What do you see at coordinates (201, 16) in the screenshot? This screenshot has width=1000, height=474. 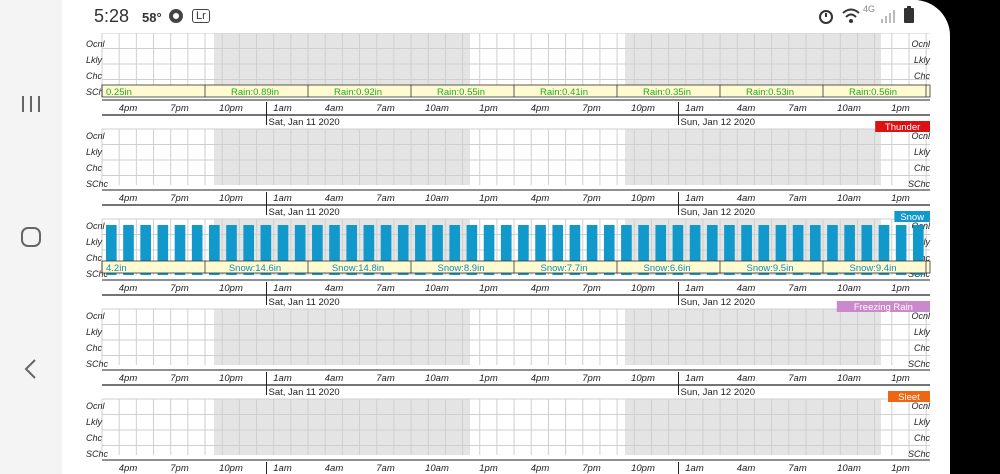 I see `lightroom-badge: Lr` at bounding box center [201, 16].